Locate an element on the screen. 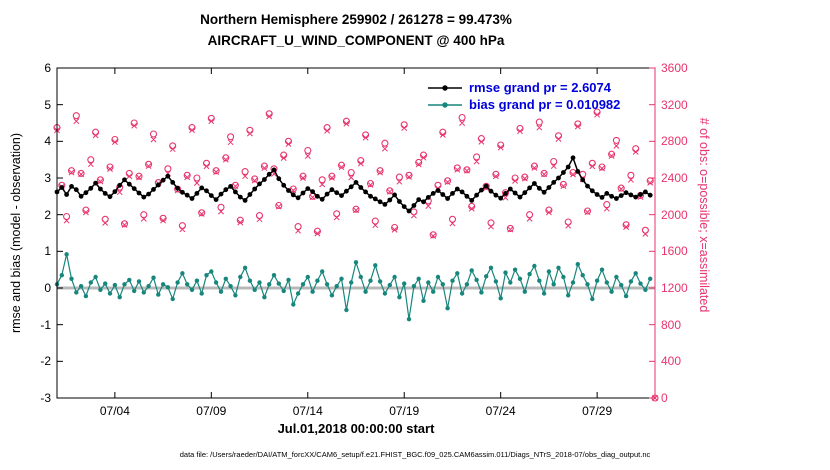 This screenshot has height=470, width=830. y-right-tick-label: 2000 is located at coordinates (674, 214).